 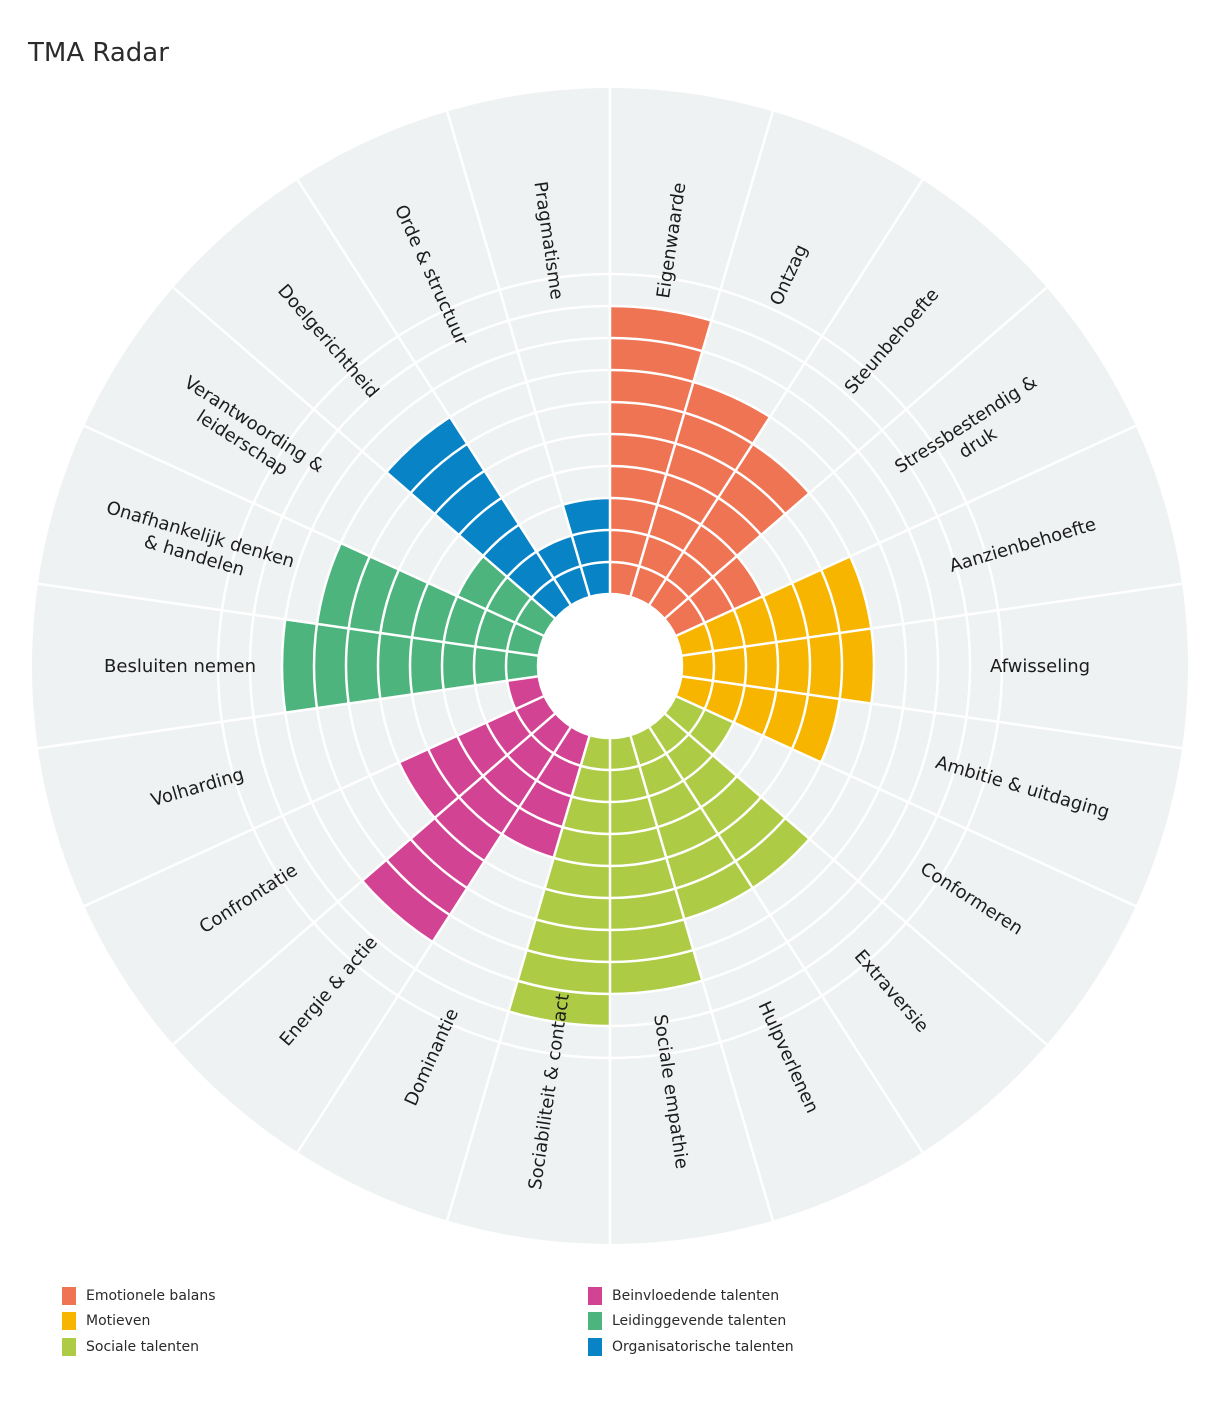 I want to click on bar-volharding, so click(x=526, y=693).